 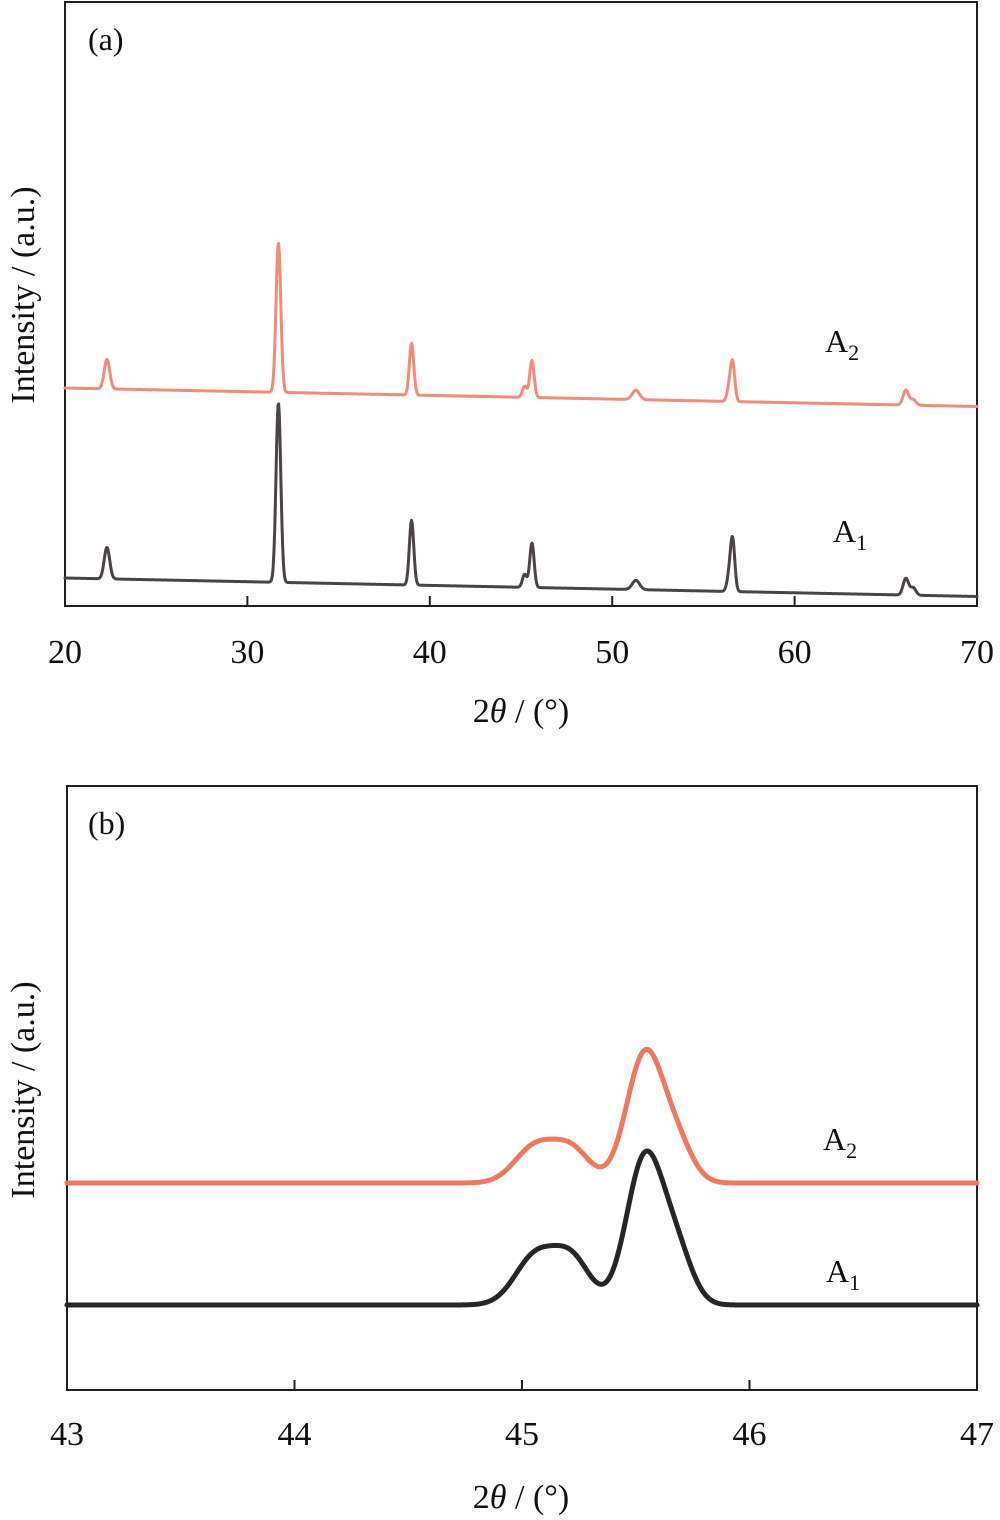 What do you see at coordinates (247, 652) in the screenshot?
I see `panel-a-x-tick-label: 30` at bounding box center [247, 652].